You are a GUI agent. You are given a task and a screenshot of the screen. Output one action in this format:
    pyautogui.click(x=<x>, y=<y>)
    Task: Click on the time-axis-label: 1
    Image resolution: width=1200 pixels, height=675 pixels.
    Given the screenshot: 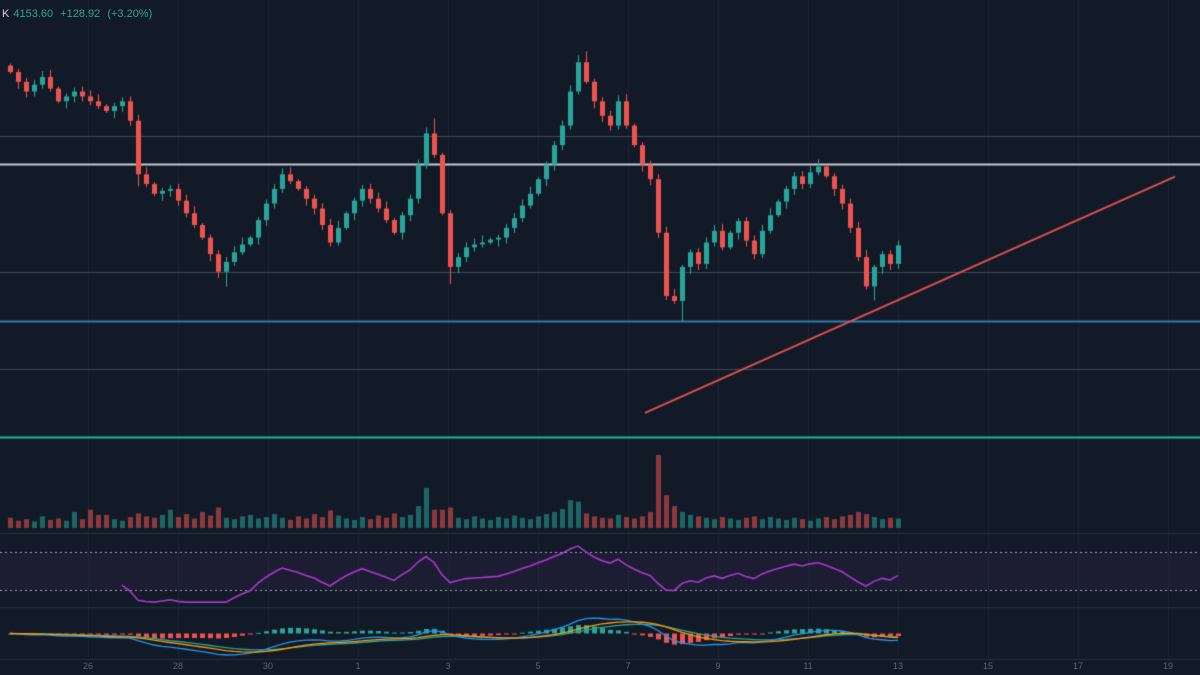 What is the action you would take?
    pyautogui.click(x=358, y=666)
    